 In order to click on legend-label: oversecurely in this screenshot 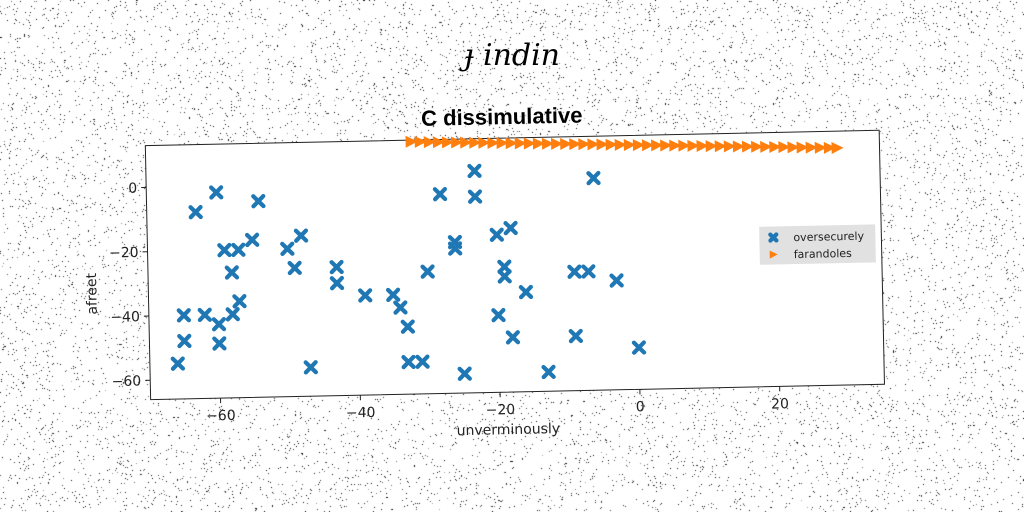, I will do `click(828, 237)`.